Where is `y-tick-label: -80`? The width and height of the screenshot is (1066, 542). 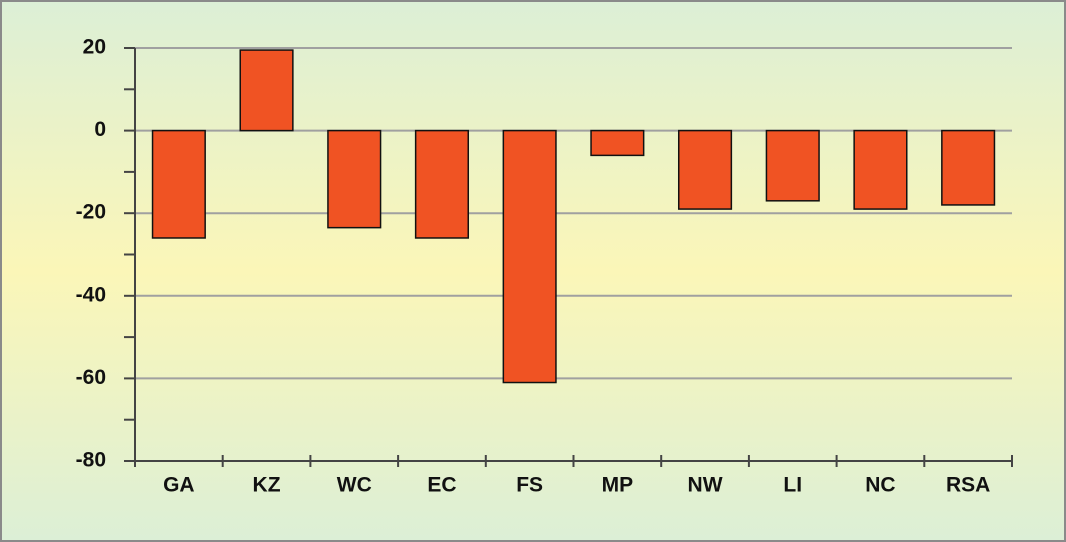
y-tick-label: -80 is located at coordinates (91, 460).